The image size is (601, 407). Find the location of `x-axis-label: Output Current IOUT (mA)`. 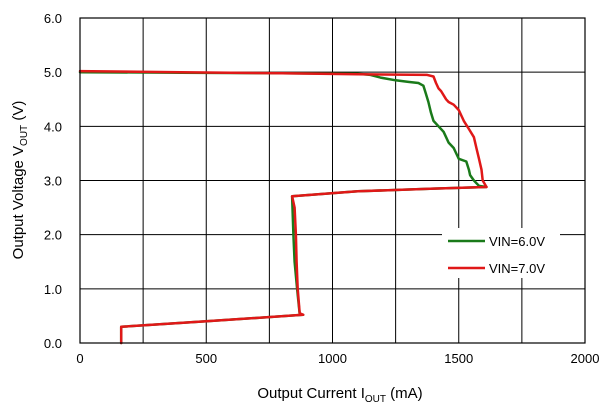

x-axis-label: Output Current IOUT (mA) is located at coordinates (339, 395).